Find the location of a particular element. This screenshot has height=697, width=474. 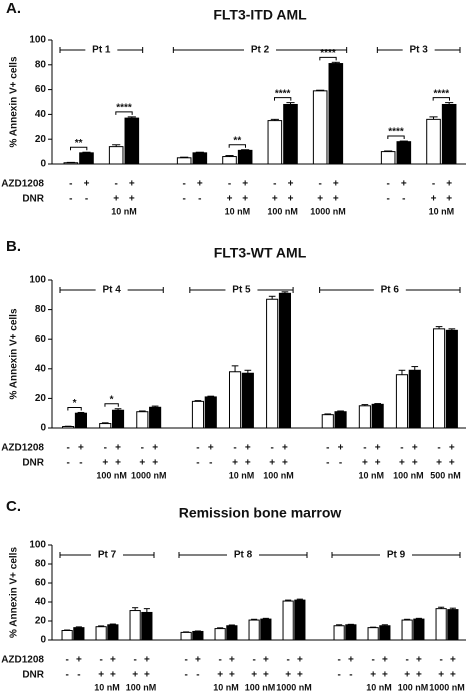

concentration-label: 1000 nM is located at coordinates (294, 687).